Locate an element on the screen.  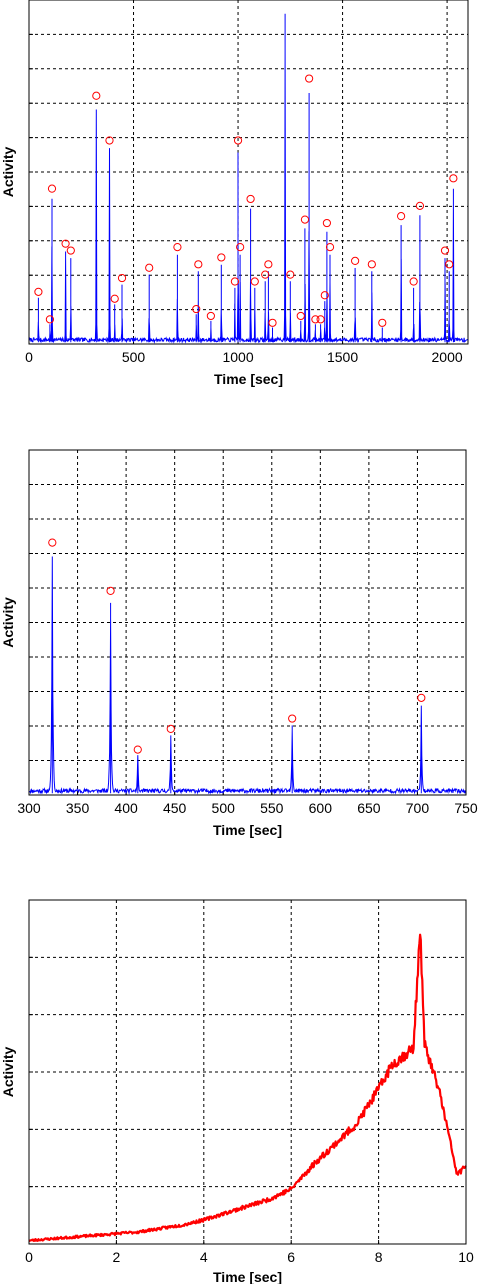
x-tick-label: 350 is located at coordinates (78, 808).